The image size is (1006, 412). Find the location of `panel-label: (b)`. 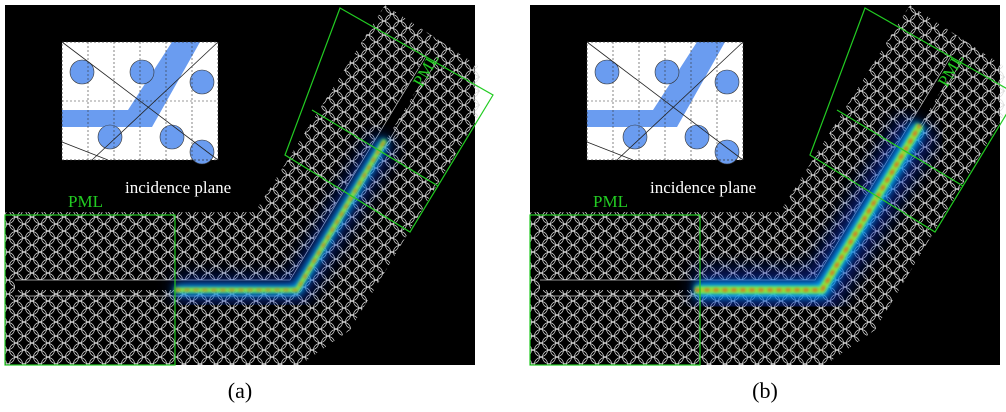

panel-label: (b) is located at coordinates (765, 390).